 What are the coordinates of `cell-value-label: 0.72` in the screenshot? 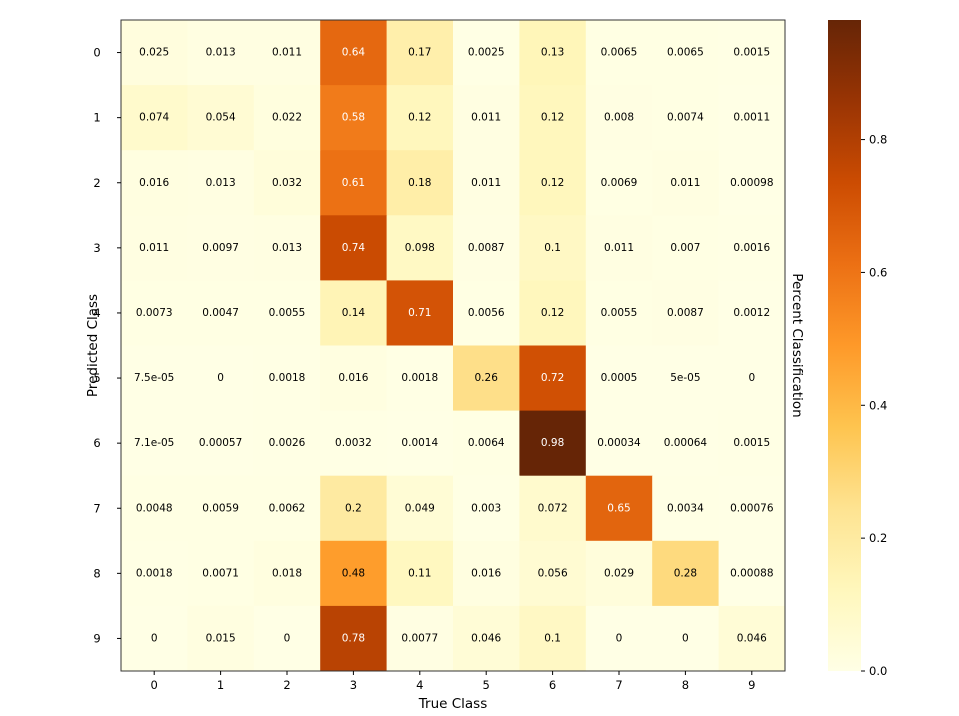 It's located at (552, 378).